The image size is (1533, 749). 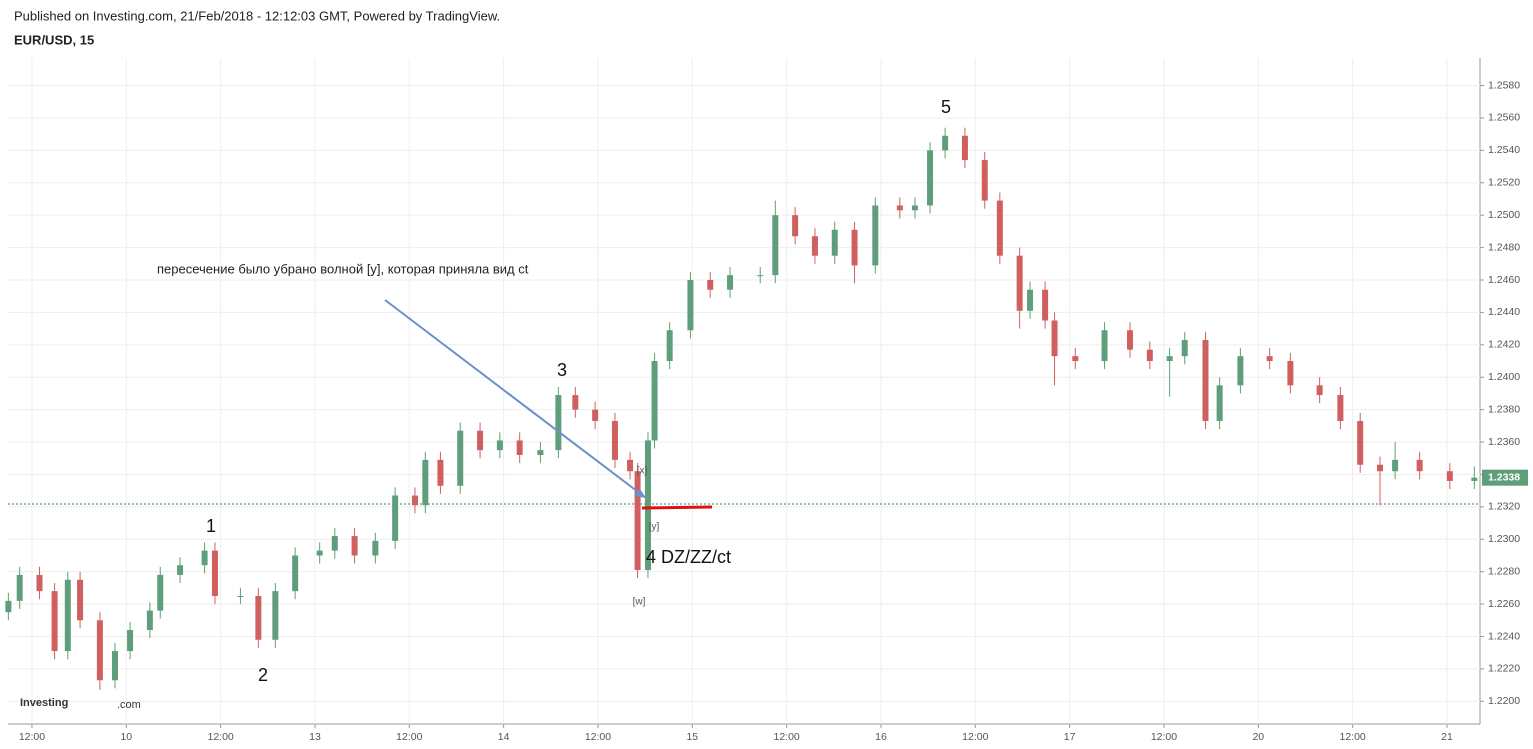 I want to click on annotation: 5, so click(x=946, y=107).